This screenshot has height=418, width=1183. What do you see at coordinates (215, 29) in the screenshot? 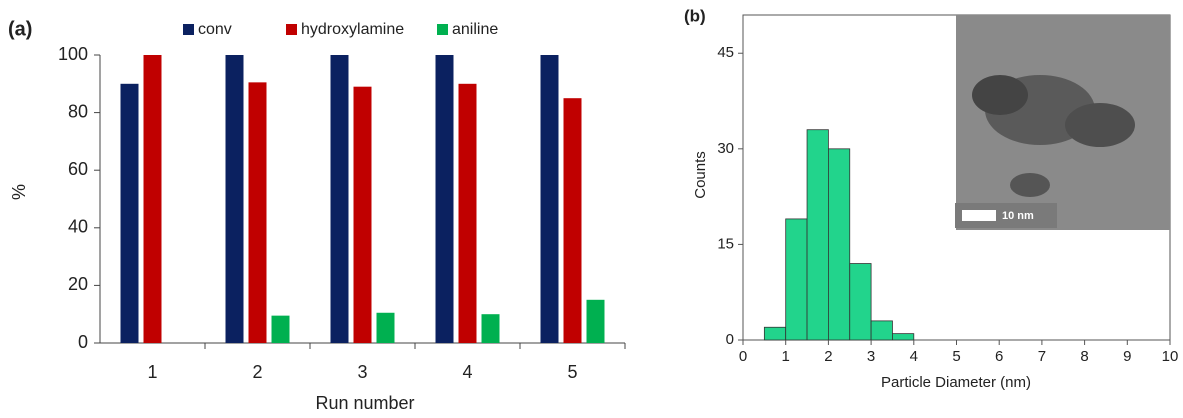
I see `legend-label: conv` at bounding box center [215, 29].